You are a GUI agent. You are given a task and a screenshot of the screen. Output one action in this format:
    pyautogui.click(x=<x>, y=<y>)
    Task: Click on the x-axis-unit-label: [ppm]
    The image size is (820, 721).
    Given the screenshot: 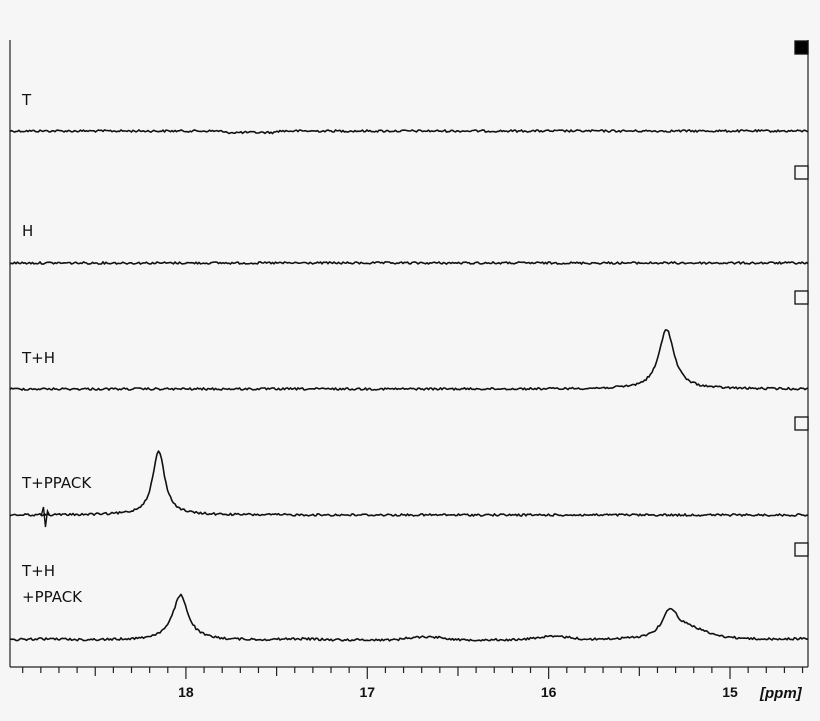 What is the action you would take?
    pyautogui.click(x=781, y=693)
    